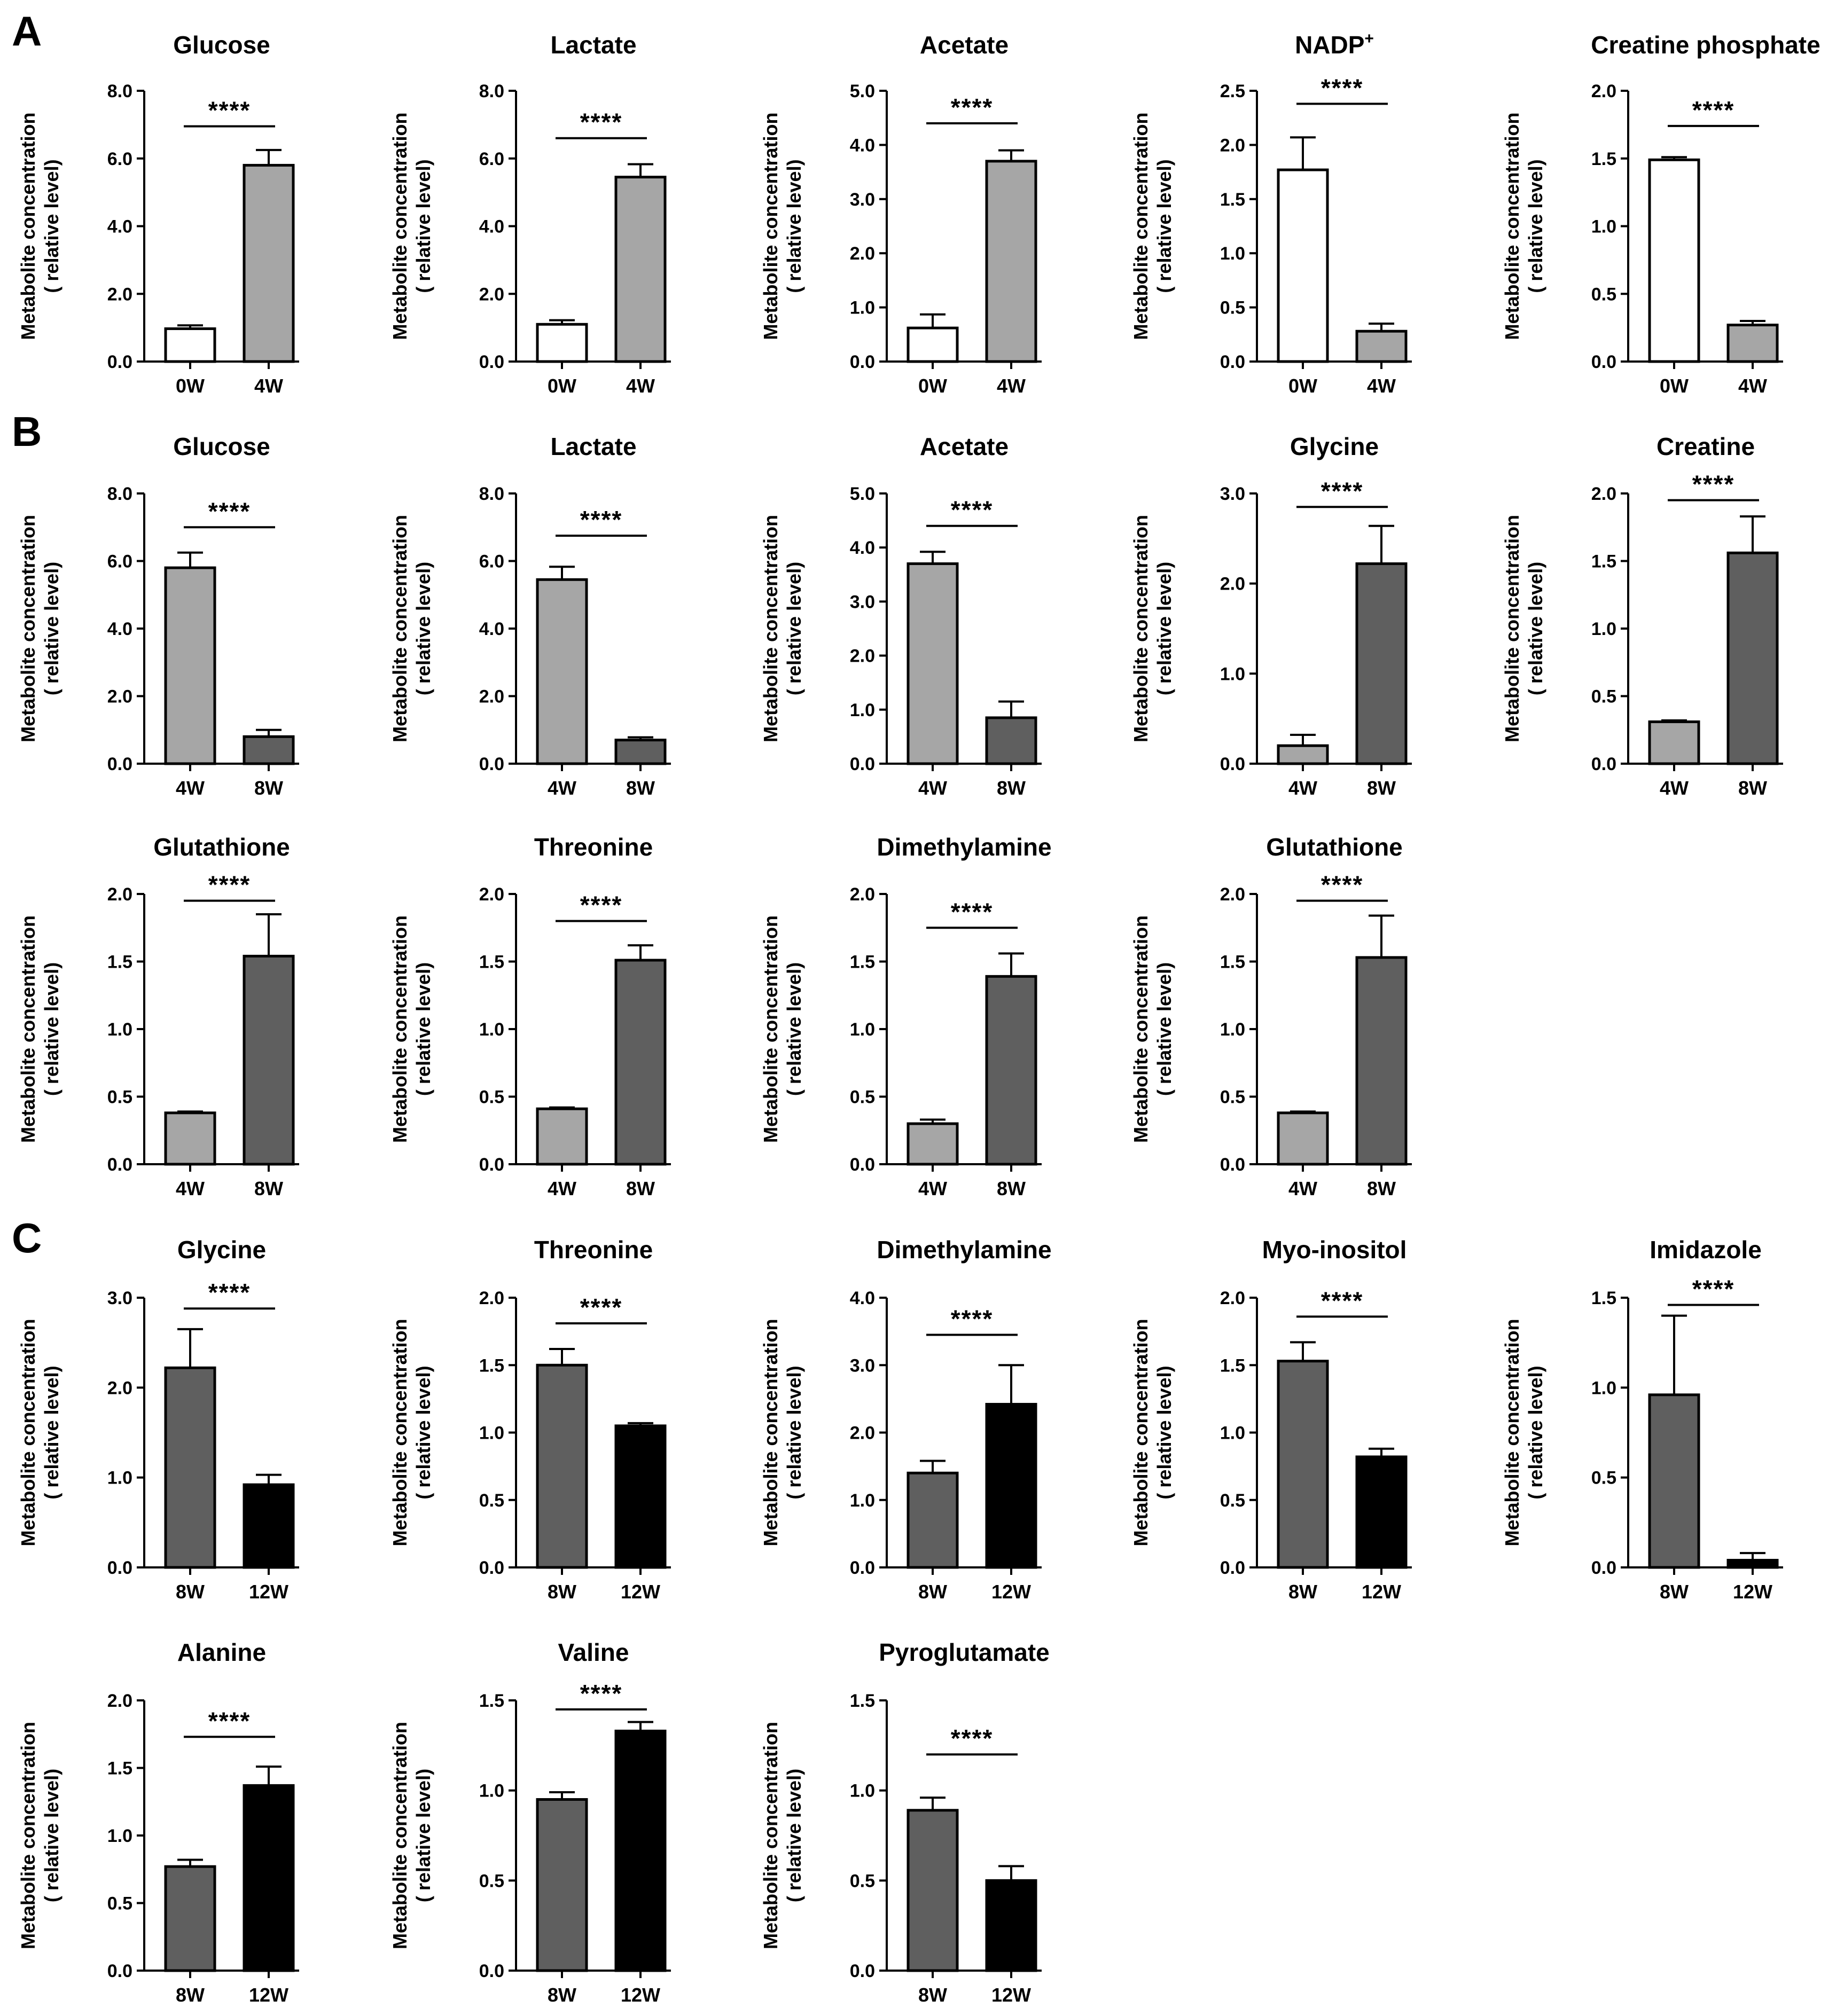 This screenshot has height=2016, width=1844. Describe the element at coordinates (863, 91) in the screenshot. I see `y-tick-label: 5.0` at that location.